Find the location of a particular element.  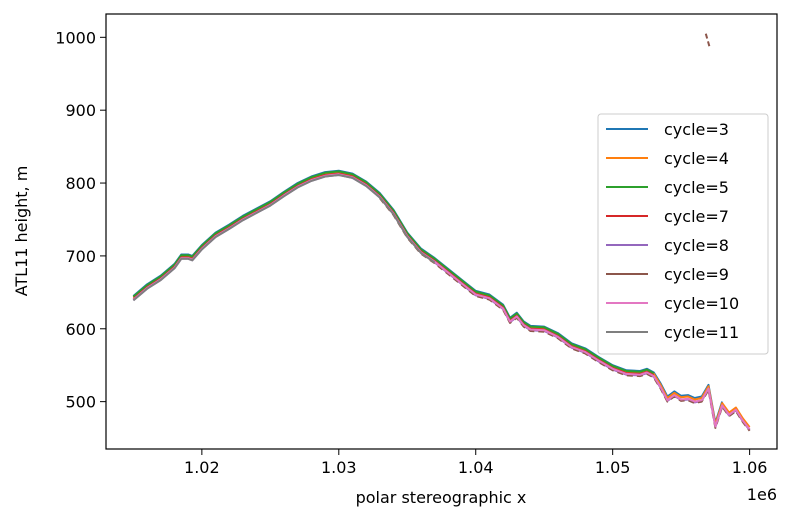

legend-label: cycle=3 is located at coordinates (696, 129).